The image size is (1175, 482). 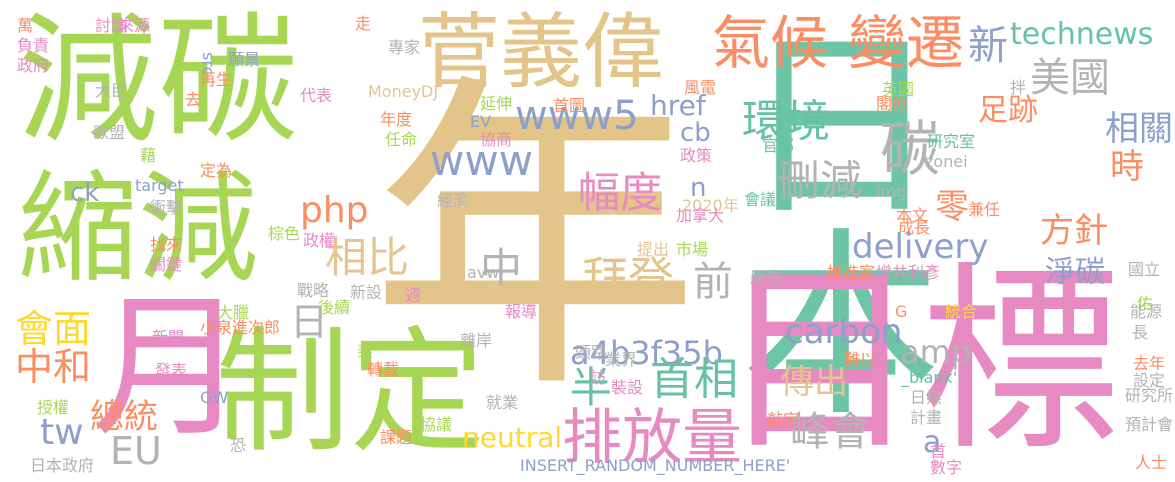 What do you see at coordinates (216, 79) in the screenshot?
I see `cloud-word: 再生` at bounding box center [216, 79].